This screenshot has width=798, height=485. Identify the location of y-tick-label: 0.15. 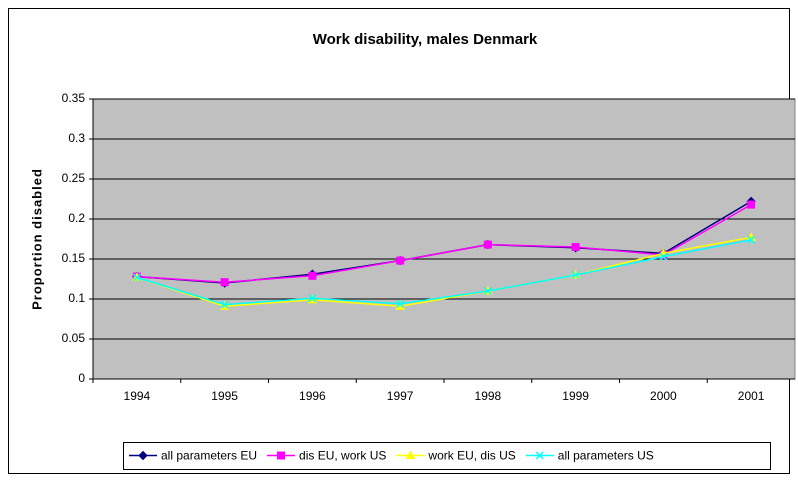
(74, 258).